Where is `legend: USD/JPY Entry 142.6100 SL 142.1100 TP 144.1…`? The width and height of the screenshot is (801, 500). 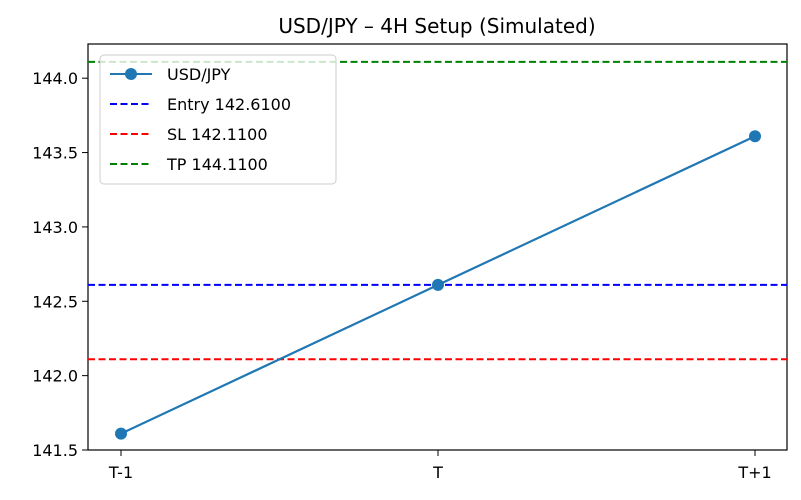 legend: USD/JPY Entry 142.6100 SL 142.1100 TP 144.1… is located at coordinates (218, 119).